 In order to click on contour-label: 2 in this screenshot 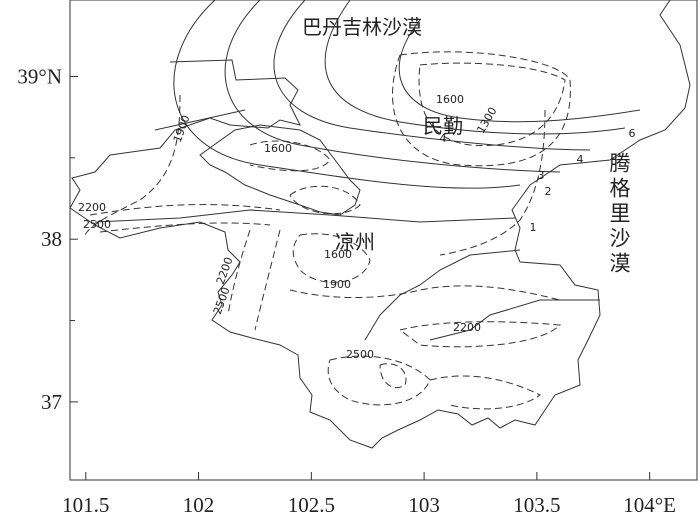, I will do `click(548, 191)`.